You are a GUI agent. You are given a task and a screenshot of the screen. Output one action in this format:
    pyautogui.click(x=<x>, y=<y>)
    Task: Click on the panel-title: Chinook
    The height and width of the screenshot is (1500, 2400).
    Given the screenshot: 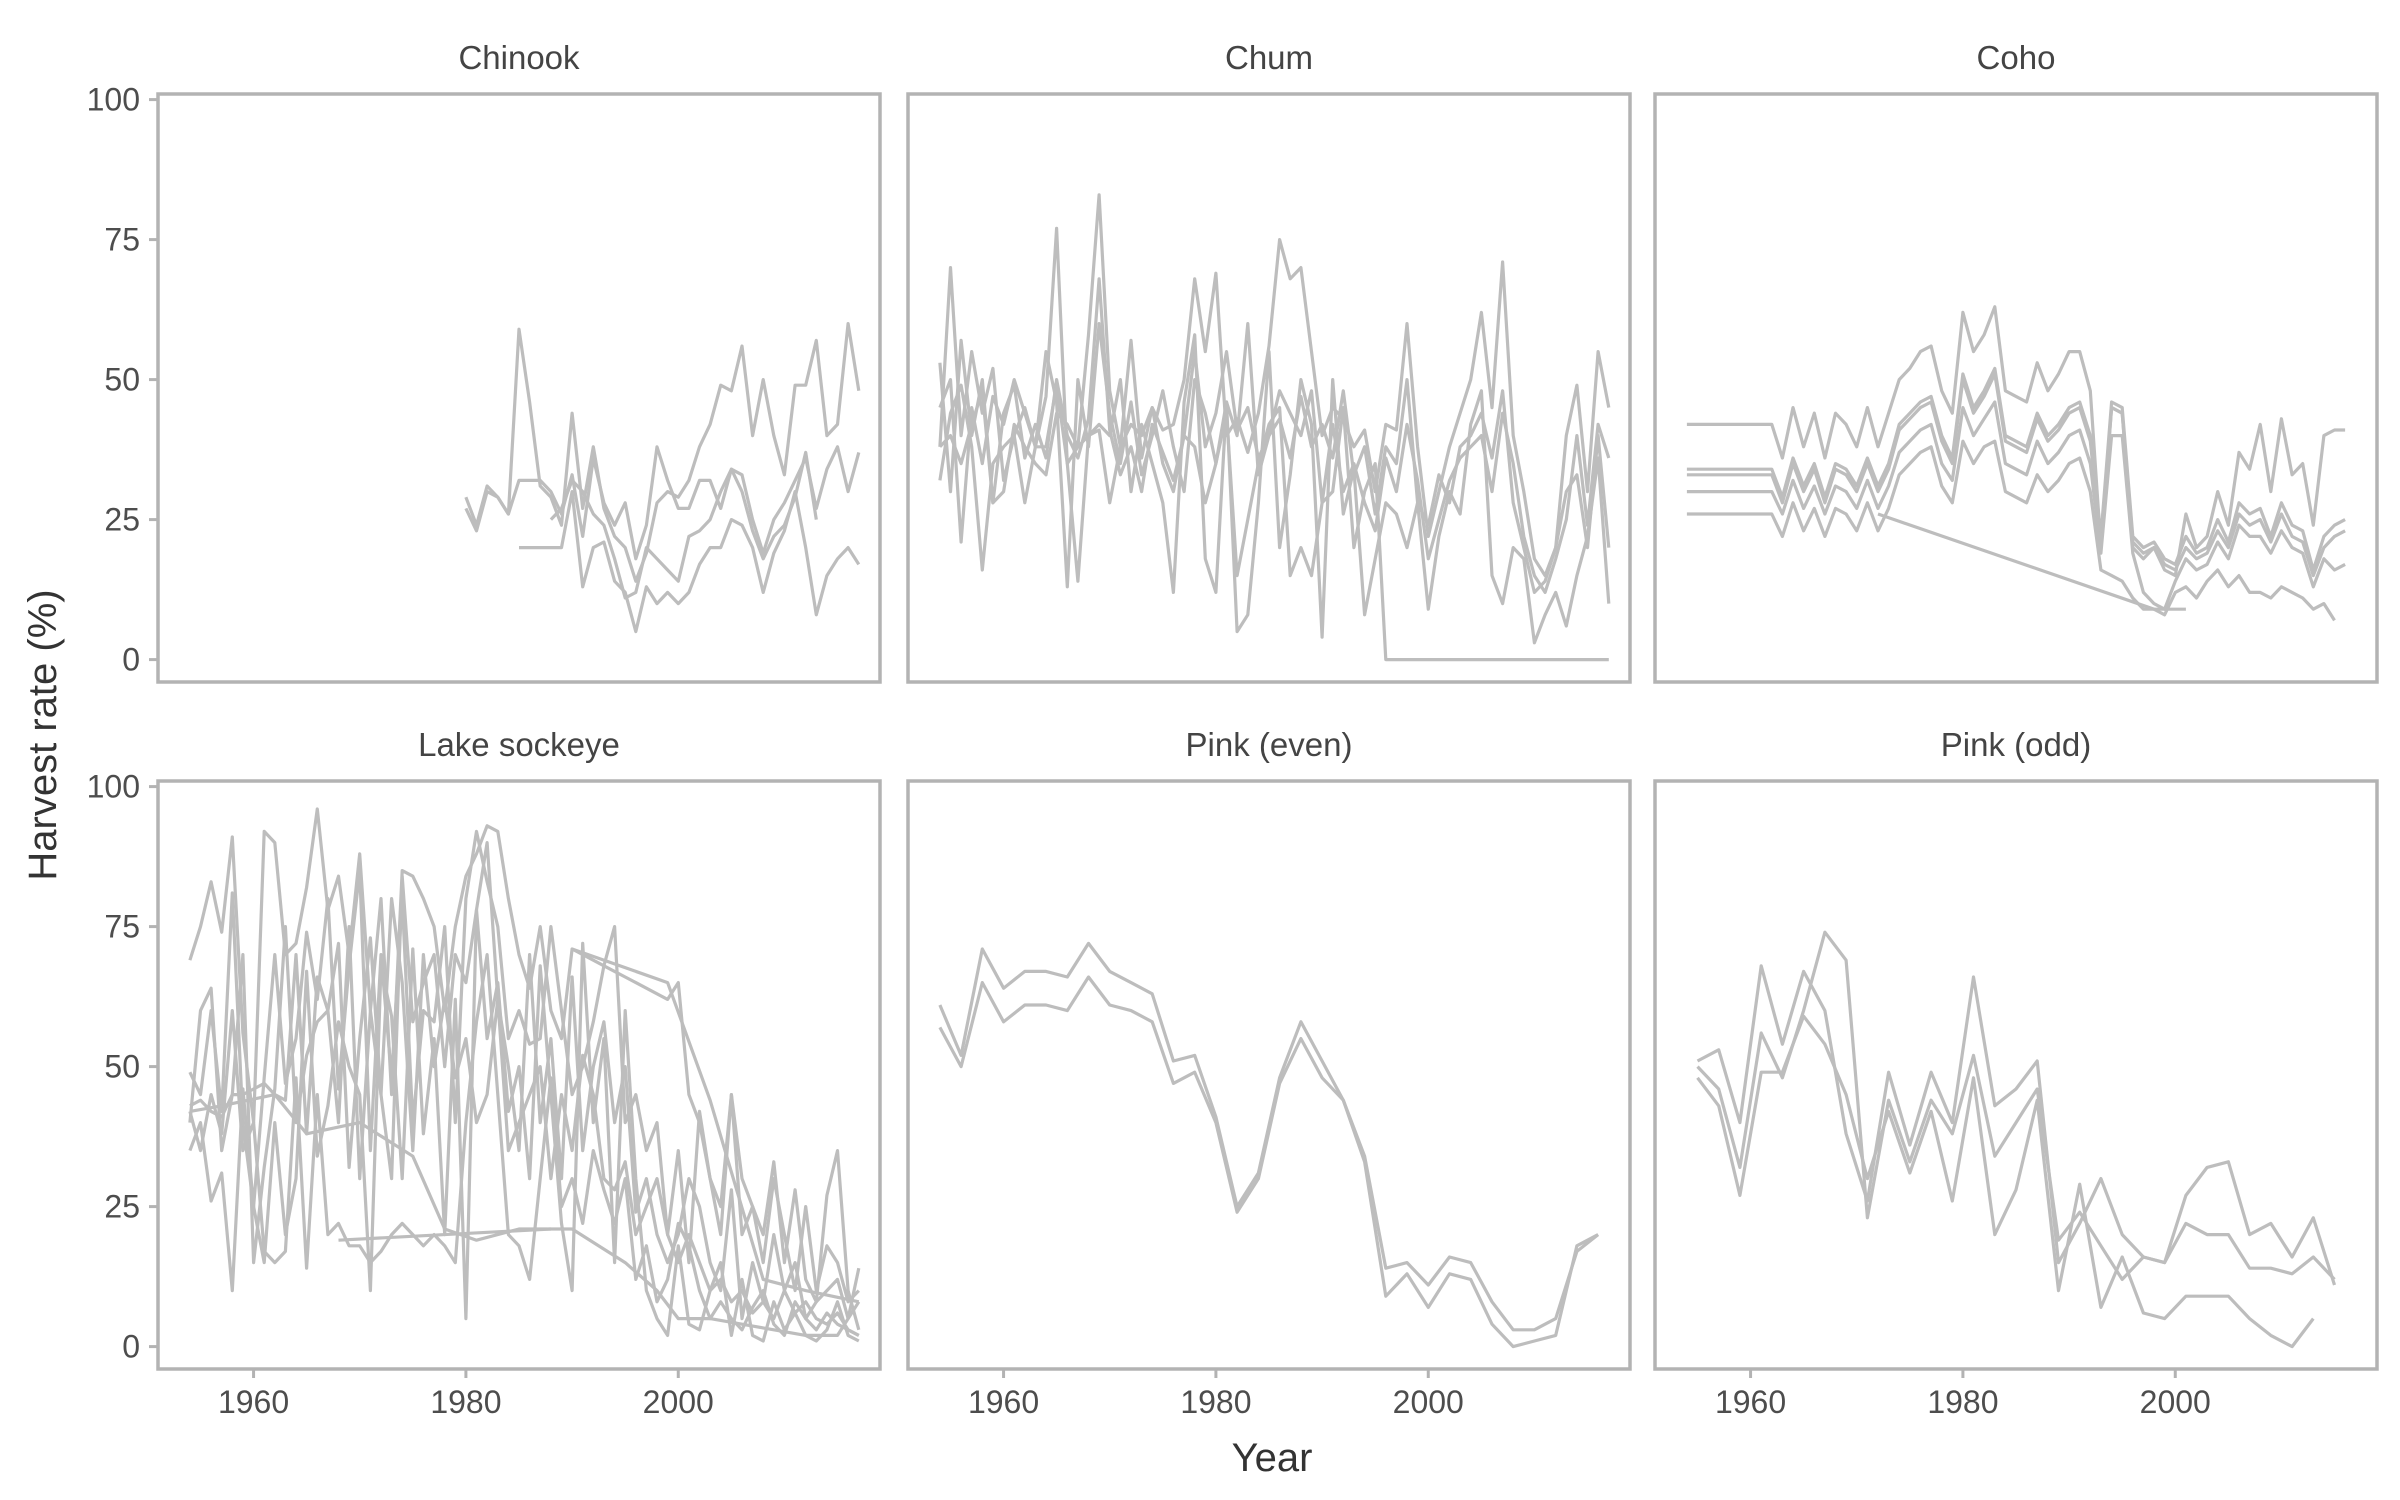 What is the action you would take?
    pyautogui.click(x=519, y=57)
    